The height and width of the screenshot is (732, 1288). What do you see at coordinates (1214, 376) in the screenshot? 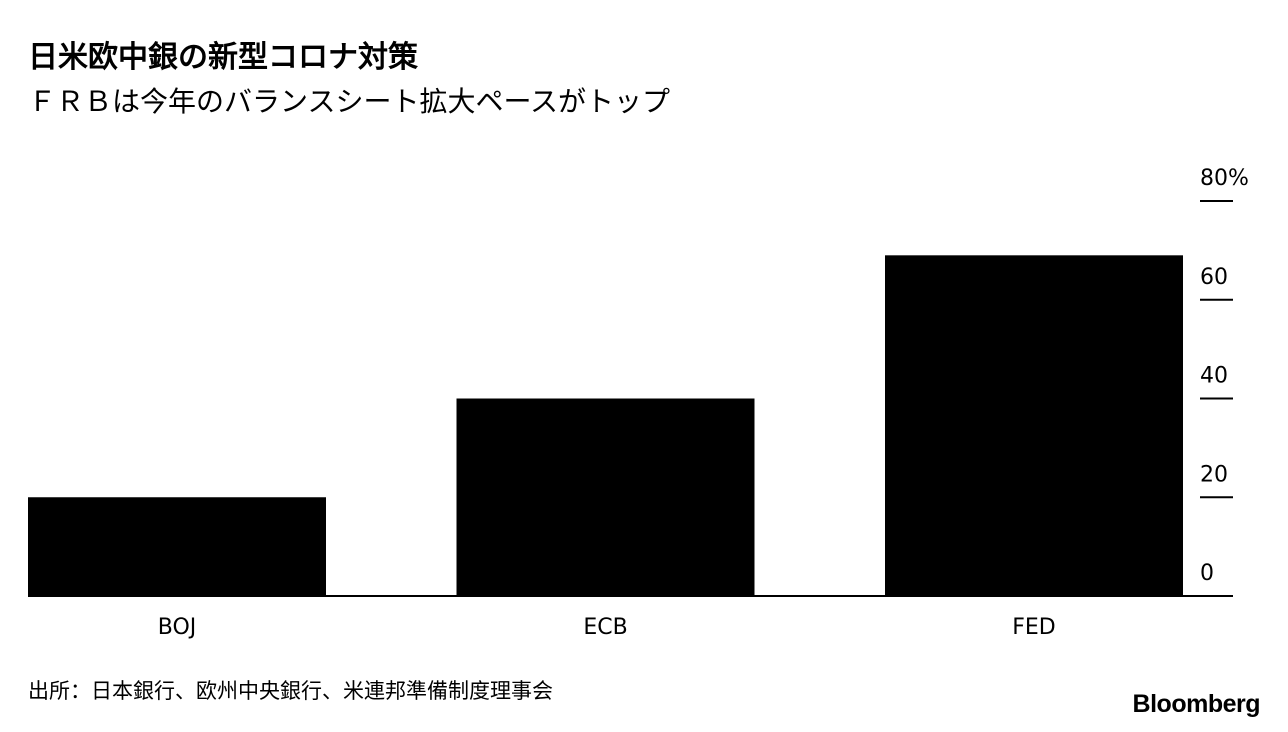
I see `y-tick-label-40: 40` at bounding box center [1214, 376].